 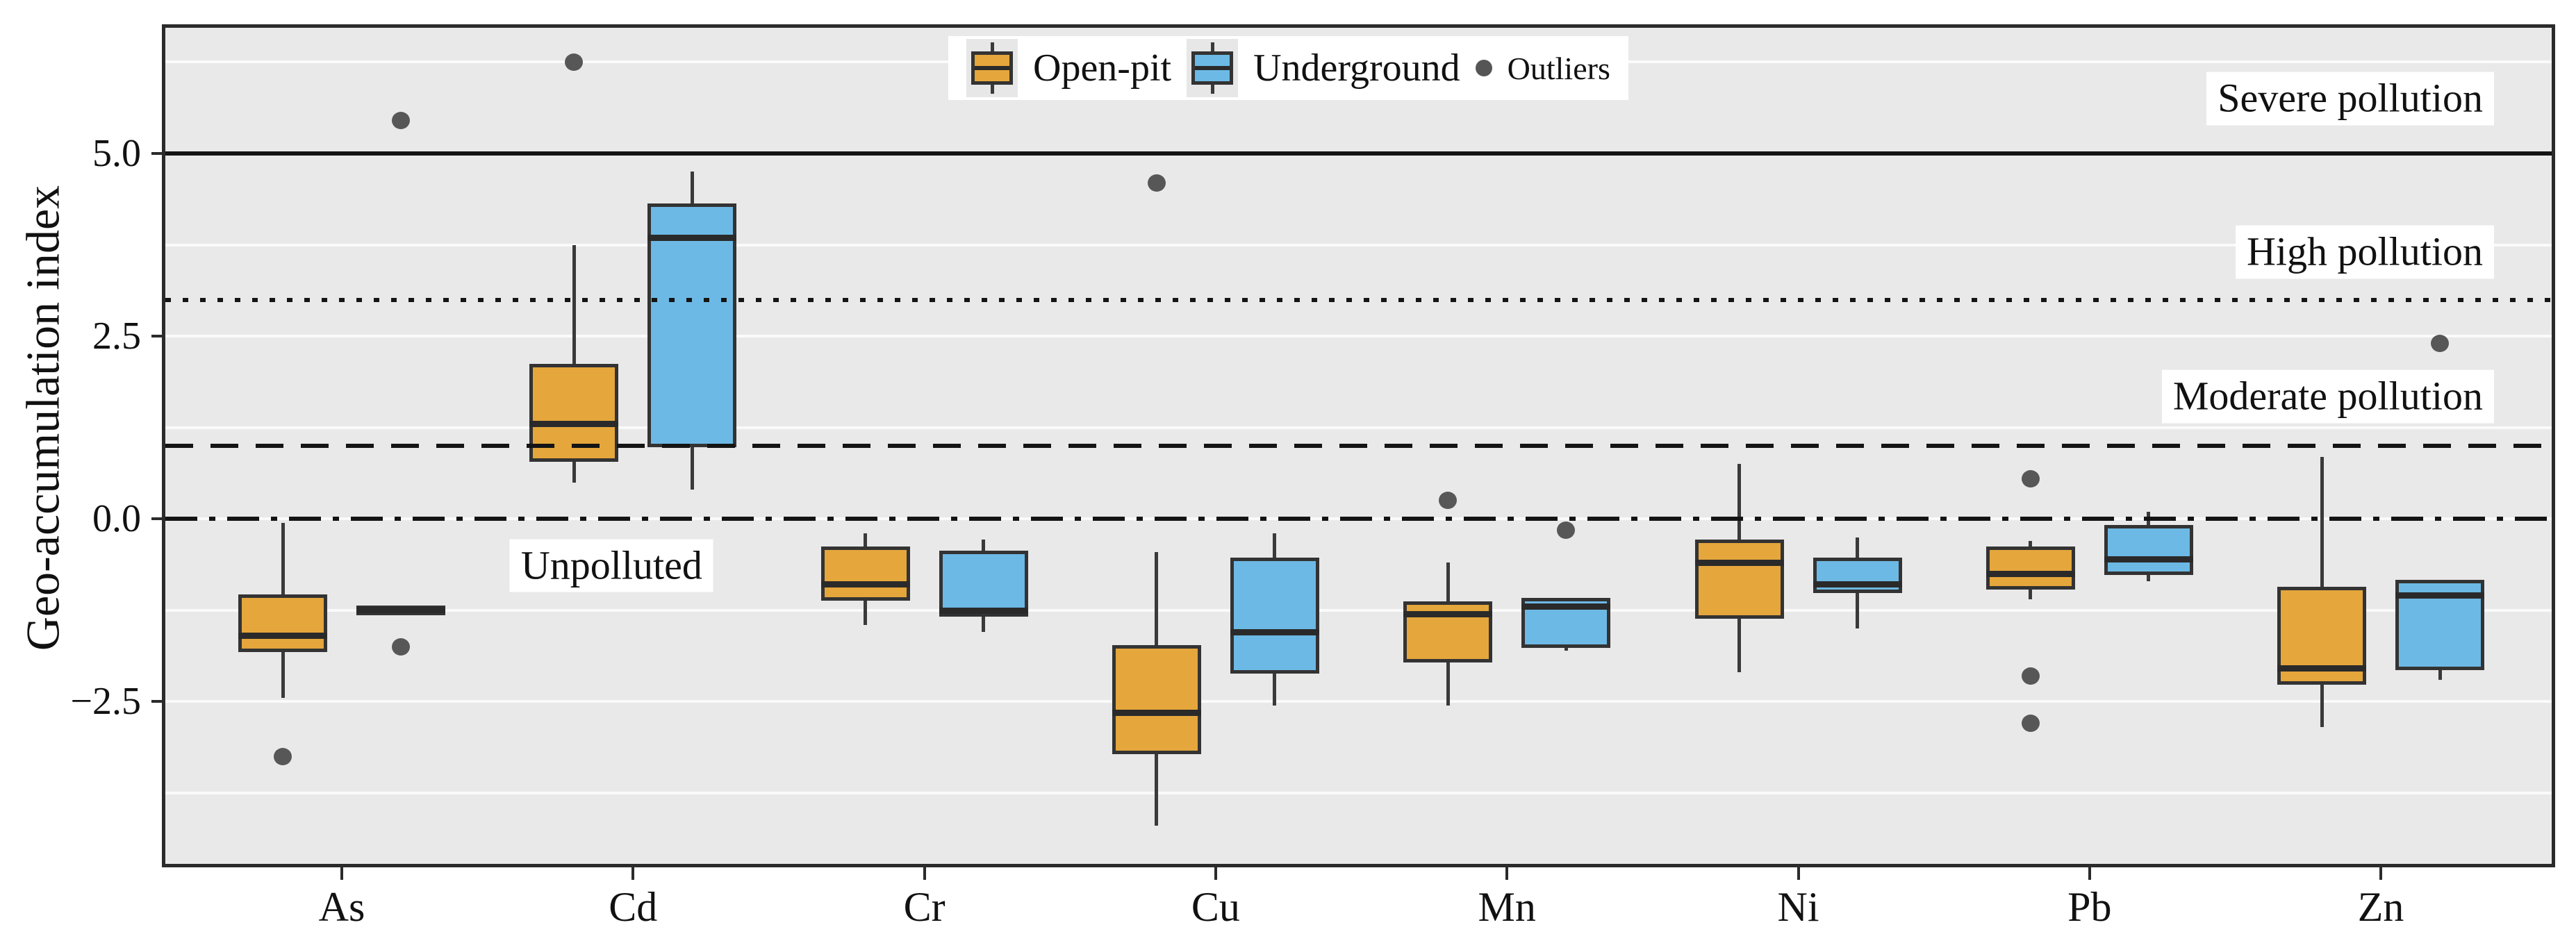 What do you see at coordinates (574, 423) in the screenshot?
I see `median-open-pit-Cd` at bounding box center [574, 423].